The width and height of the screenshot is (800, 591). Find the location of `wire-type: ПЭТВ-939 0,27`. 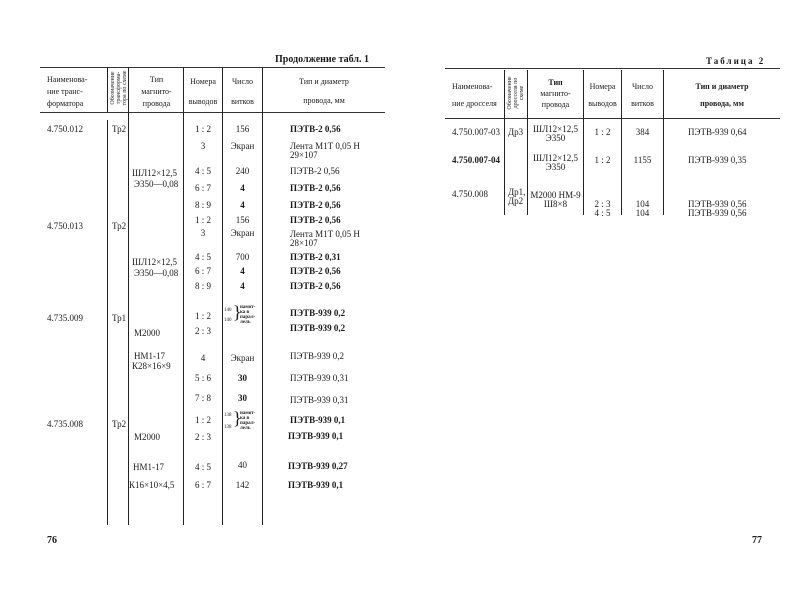

wire-type: ПЭТВ-939 0,27 is located at coordinates (318, 466).